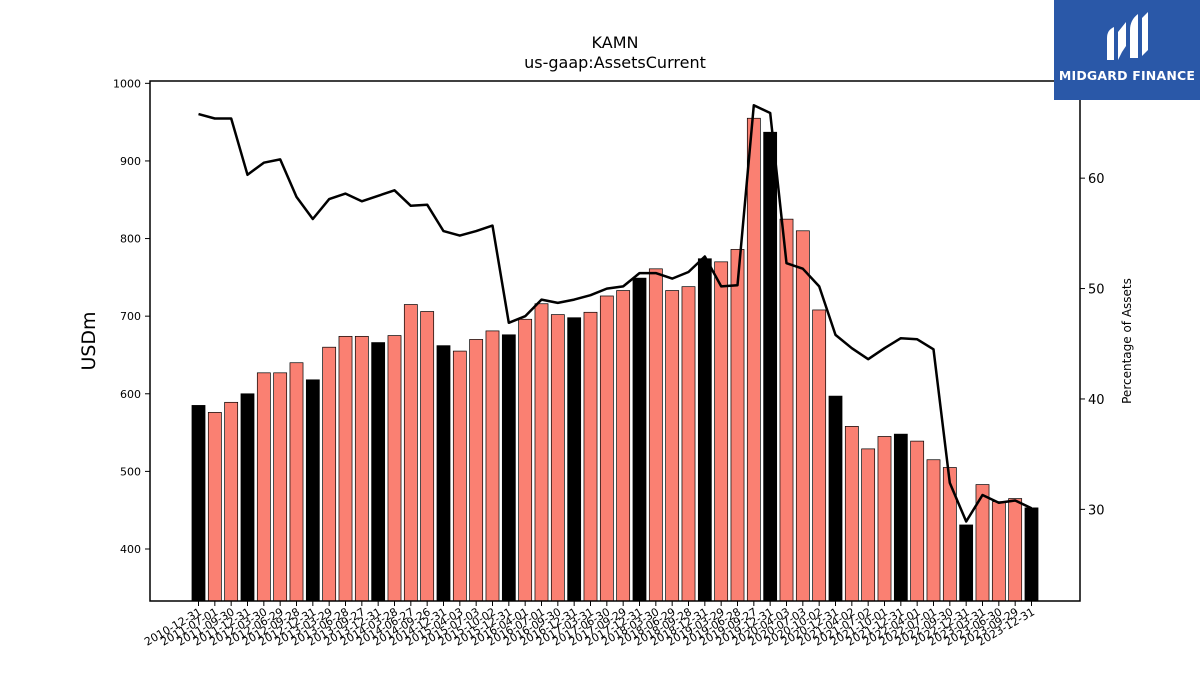 This screenshot has height=675, width=1200. What do you see at coordinates (130, 161) in the screenshot?
I see `y-tick-label: 900` at bounding box center [130, 161].